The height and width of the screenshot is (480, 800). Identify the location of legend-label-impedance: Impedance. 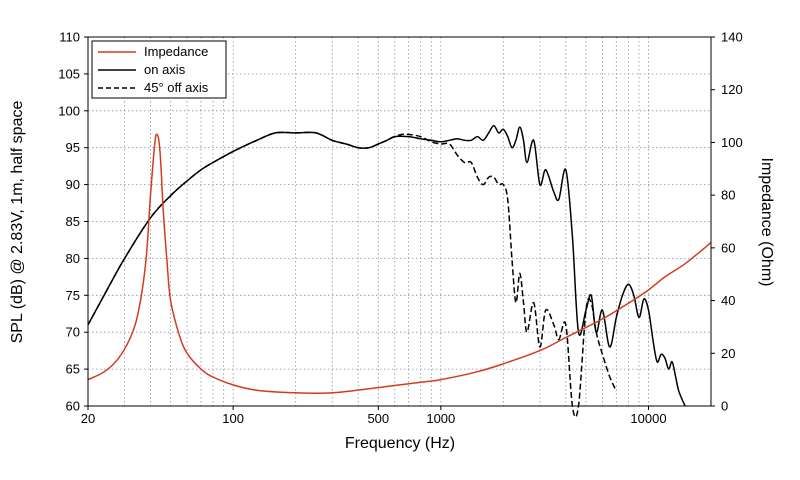
(176, 51).